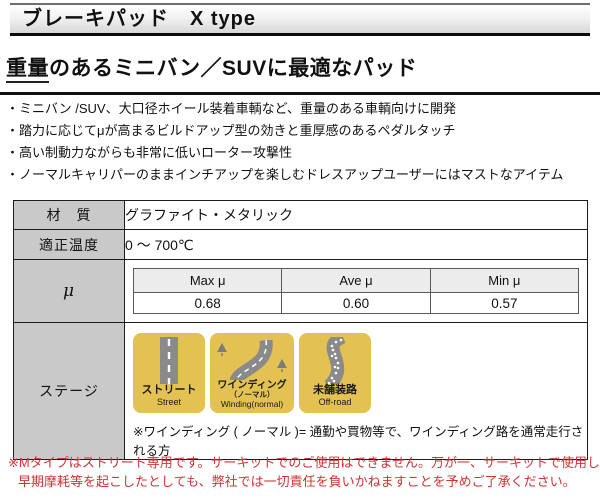  I want to click on mu-values-cell: Max μ Ave μ Min μ 0.68 0.60 0.57, so click(356, 291).